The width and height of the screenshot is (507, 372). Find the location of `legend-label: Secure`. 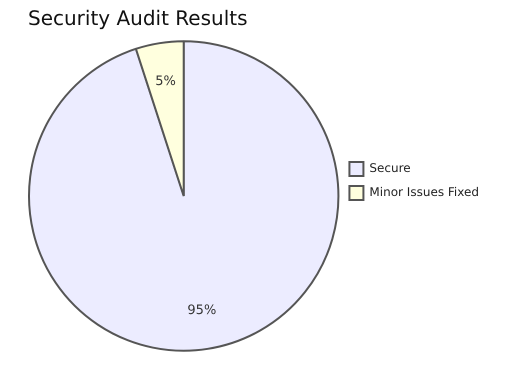

legend-label: Secure is located at coordinates (390, 168).